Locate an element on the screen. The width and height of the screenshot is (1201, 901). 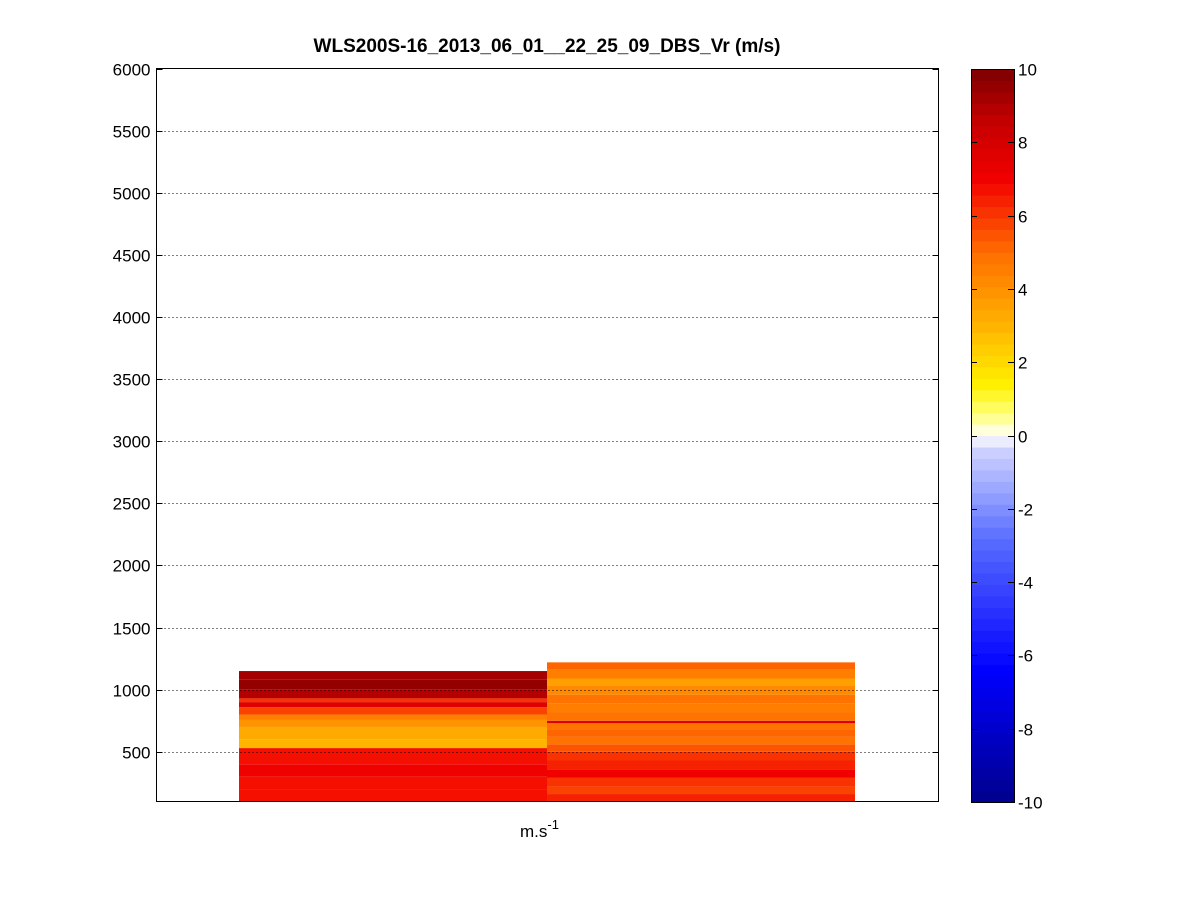
colorbar-tick-label: 10 is located at coordinates (1027, 70).